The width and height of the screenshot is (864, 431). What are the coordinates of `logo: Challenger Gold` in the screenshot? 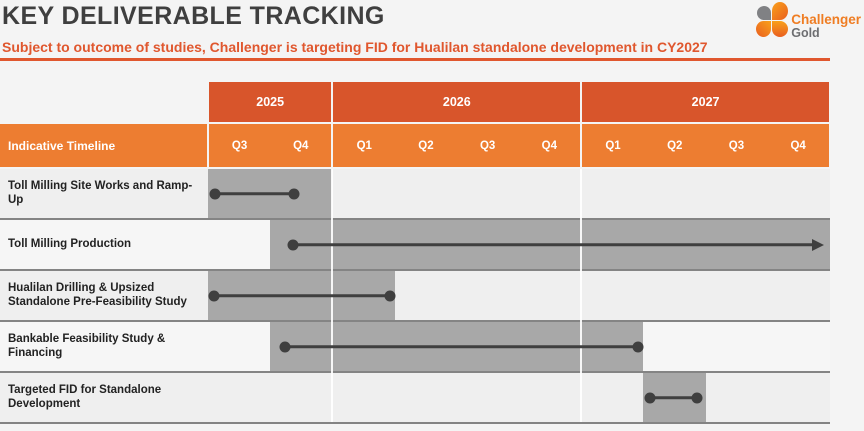 It's located at (808, 21).